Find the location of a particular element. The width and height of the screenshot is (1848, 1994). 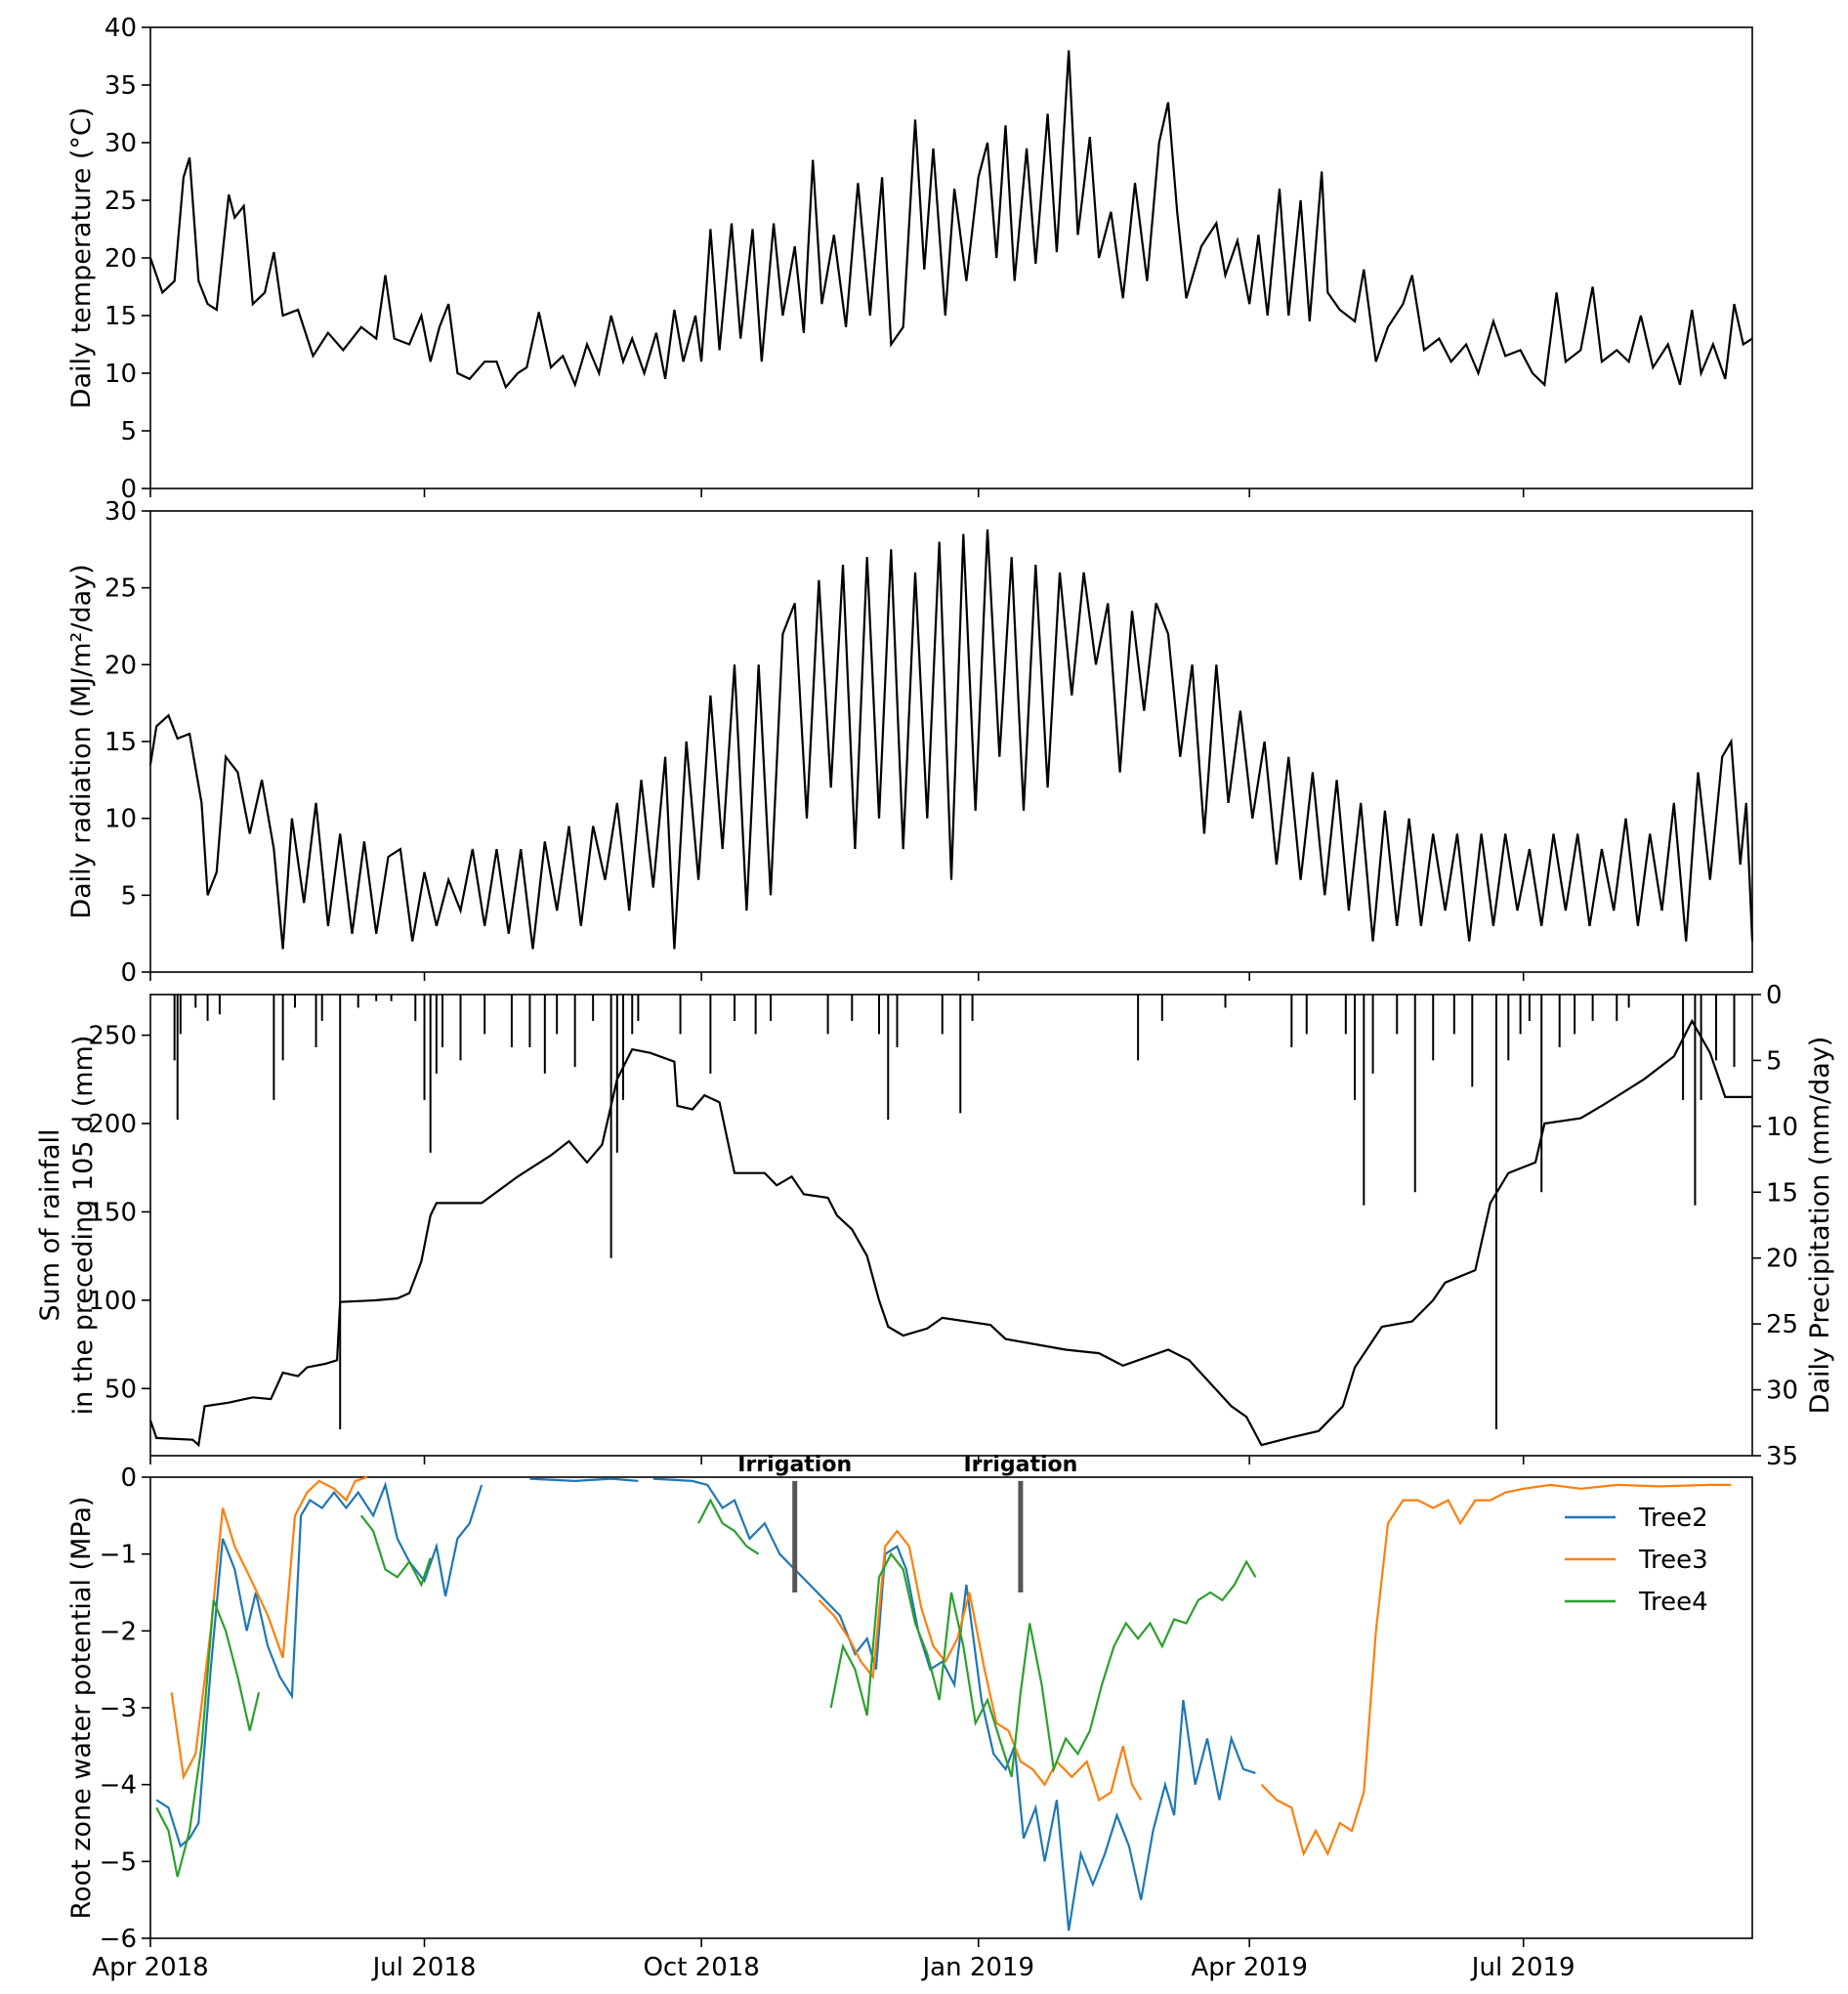

x-tick-label: Jul 2019 is located at coordinates (1522, 1967).